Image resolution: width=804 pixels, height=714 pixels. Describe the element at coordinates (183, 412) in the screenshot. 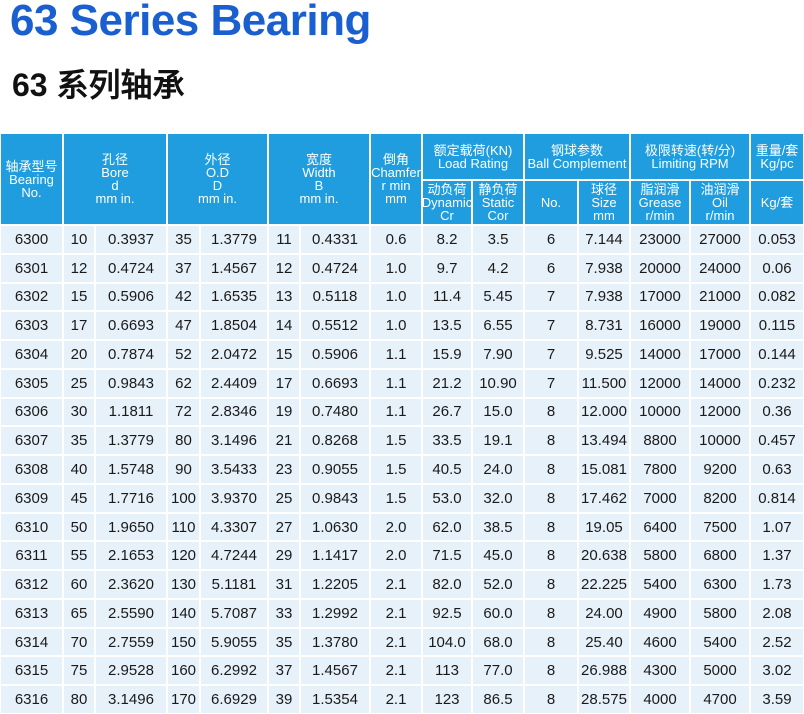

I see `table-cell: 72` at that location.